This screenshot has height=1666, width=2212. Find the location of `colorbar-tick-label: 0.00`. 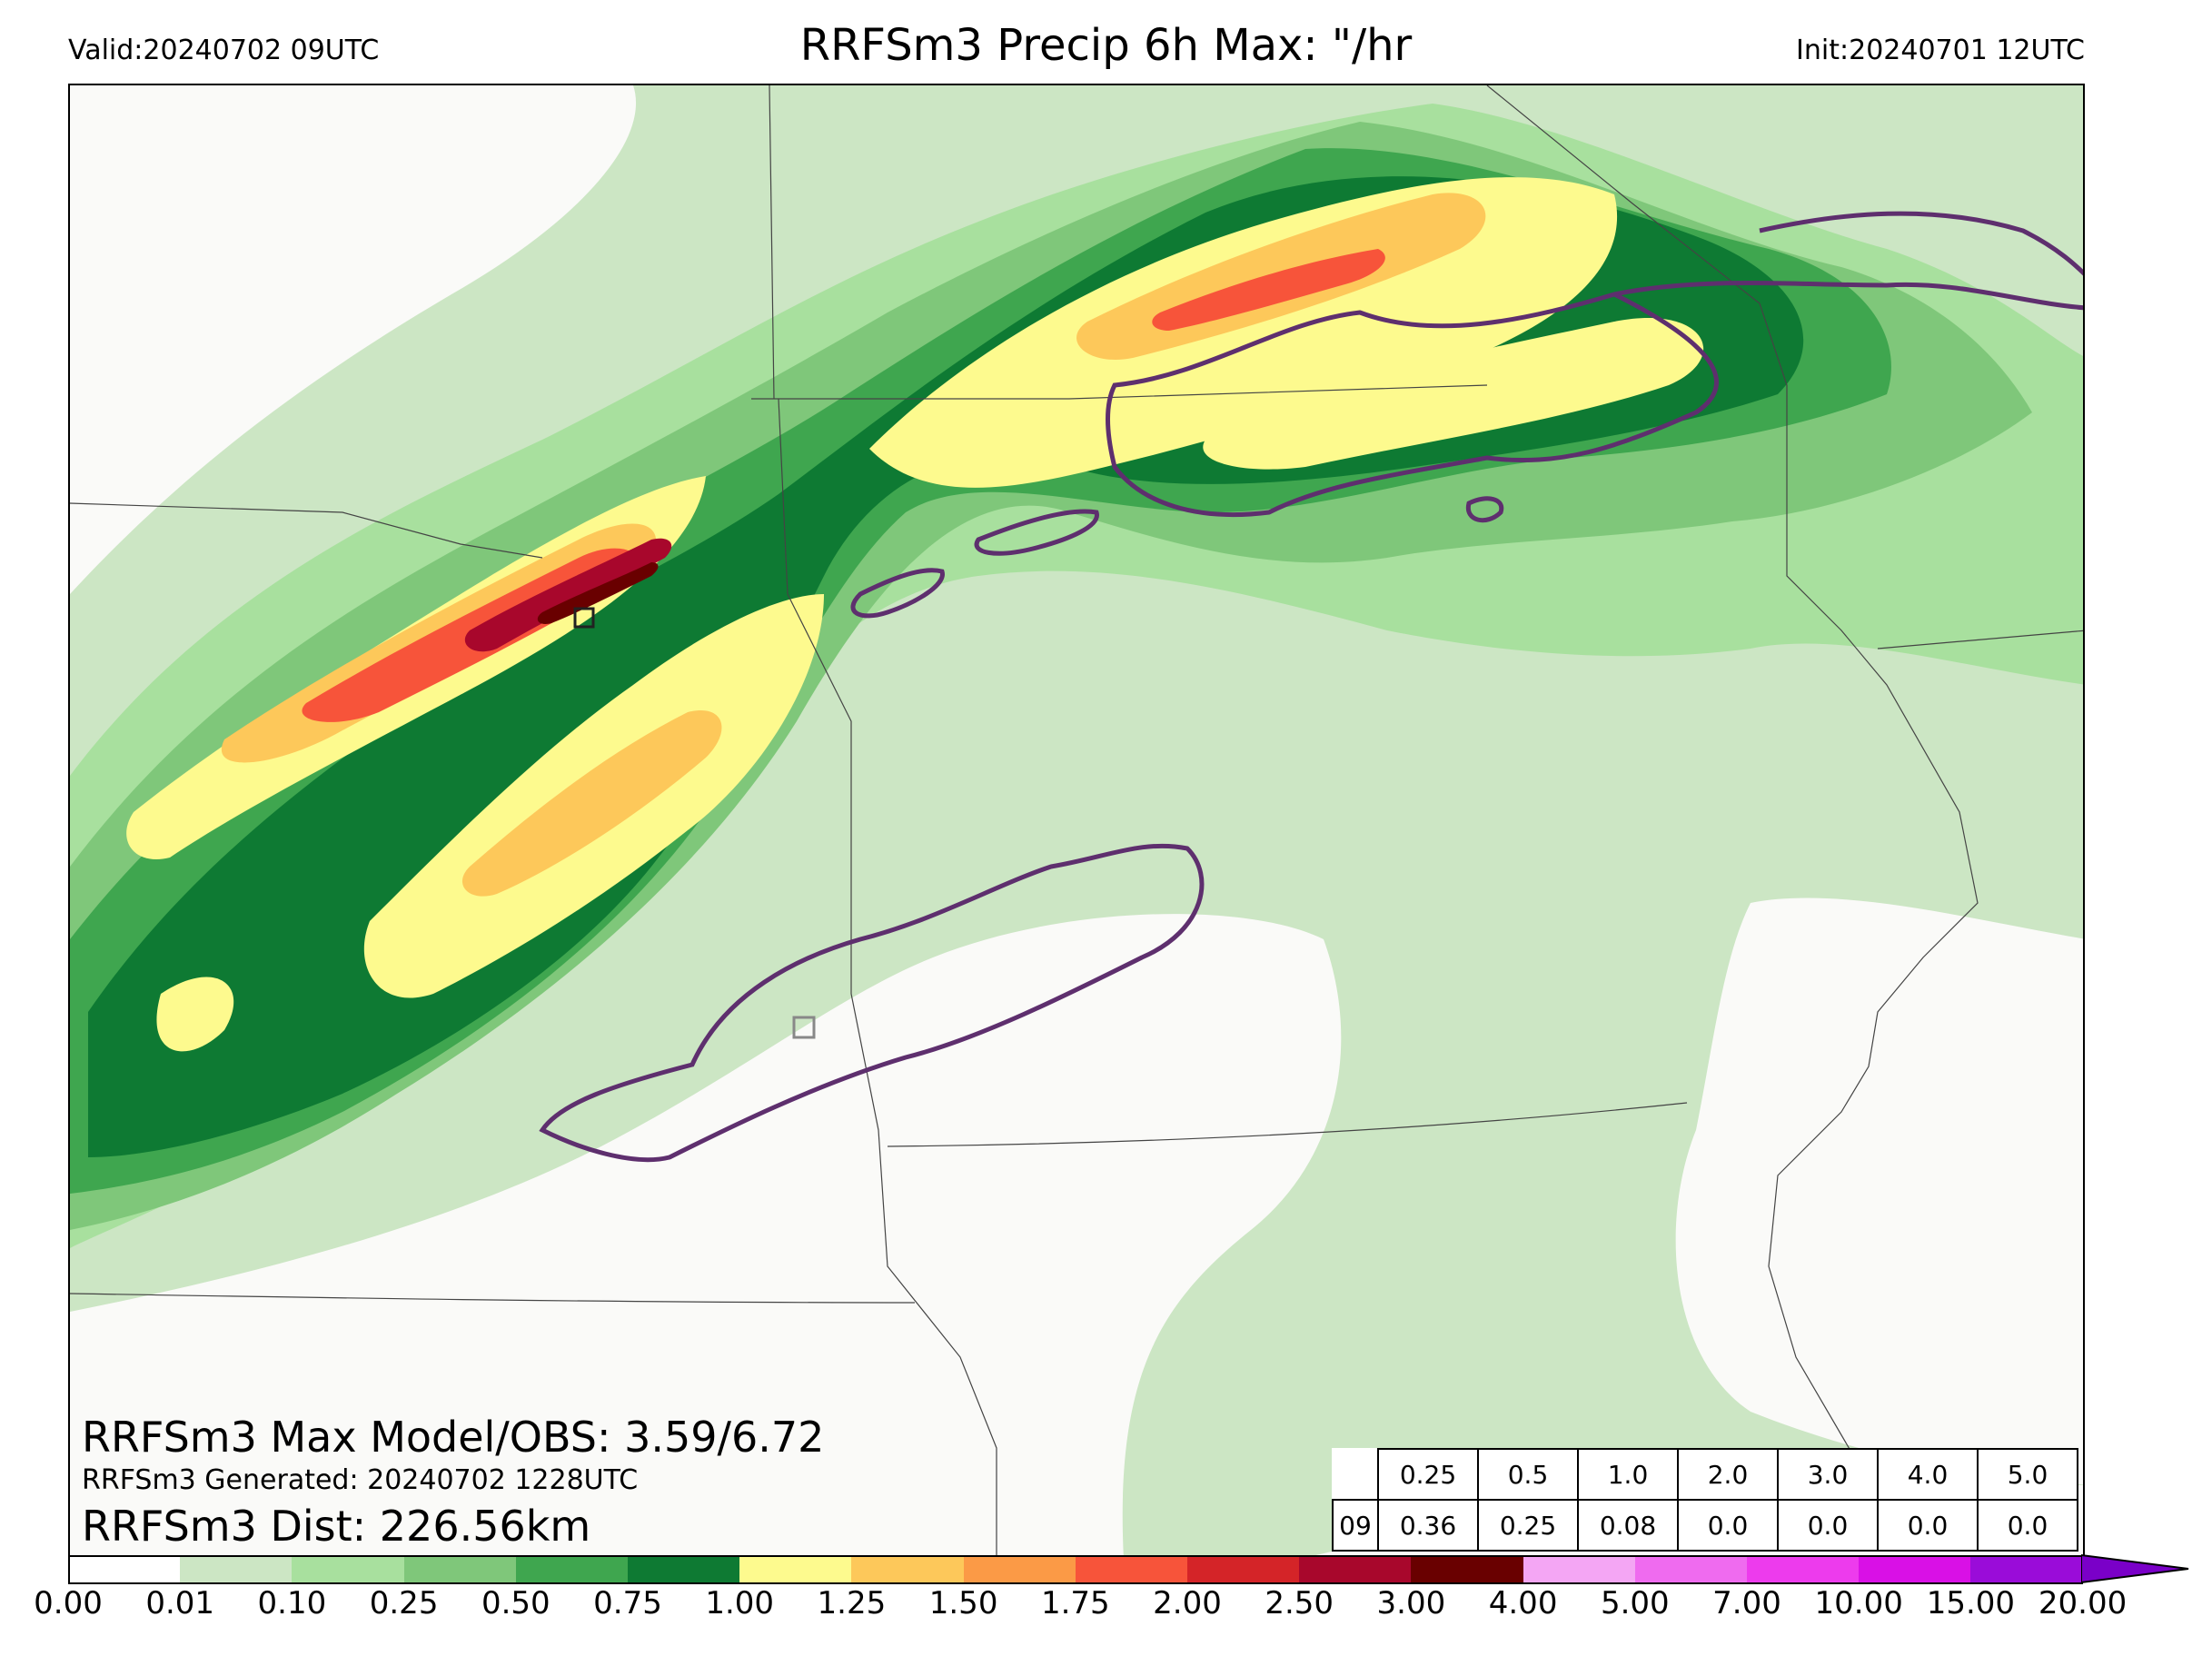

colorbar-tick-label: 0.00 is located at coordinates (68, 1603).